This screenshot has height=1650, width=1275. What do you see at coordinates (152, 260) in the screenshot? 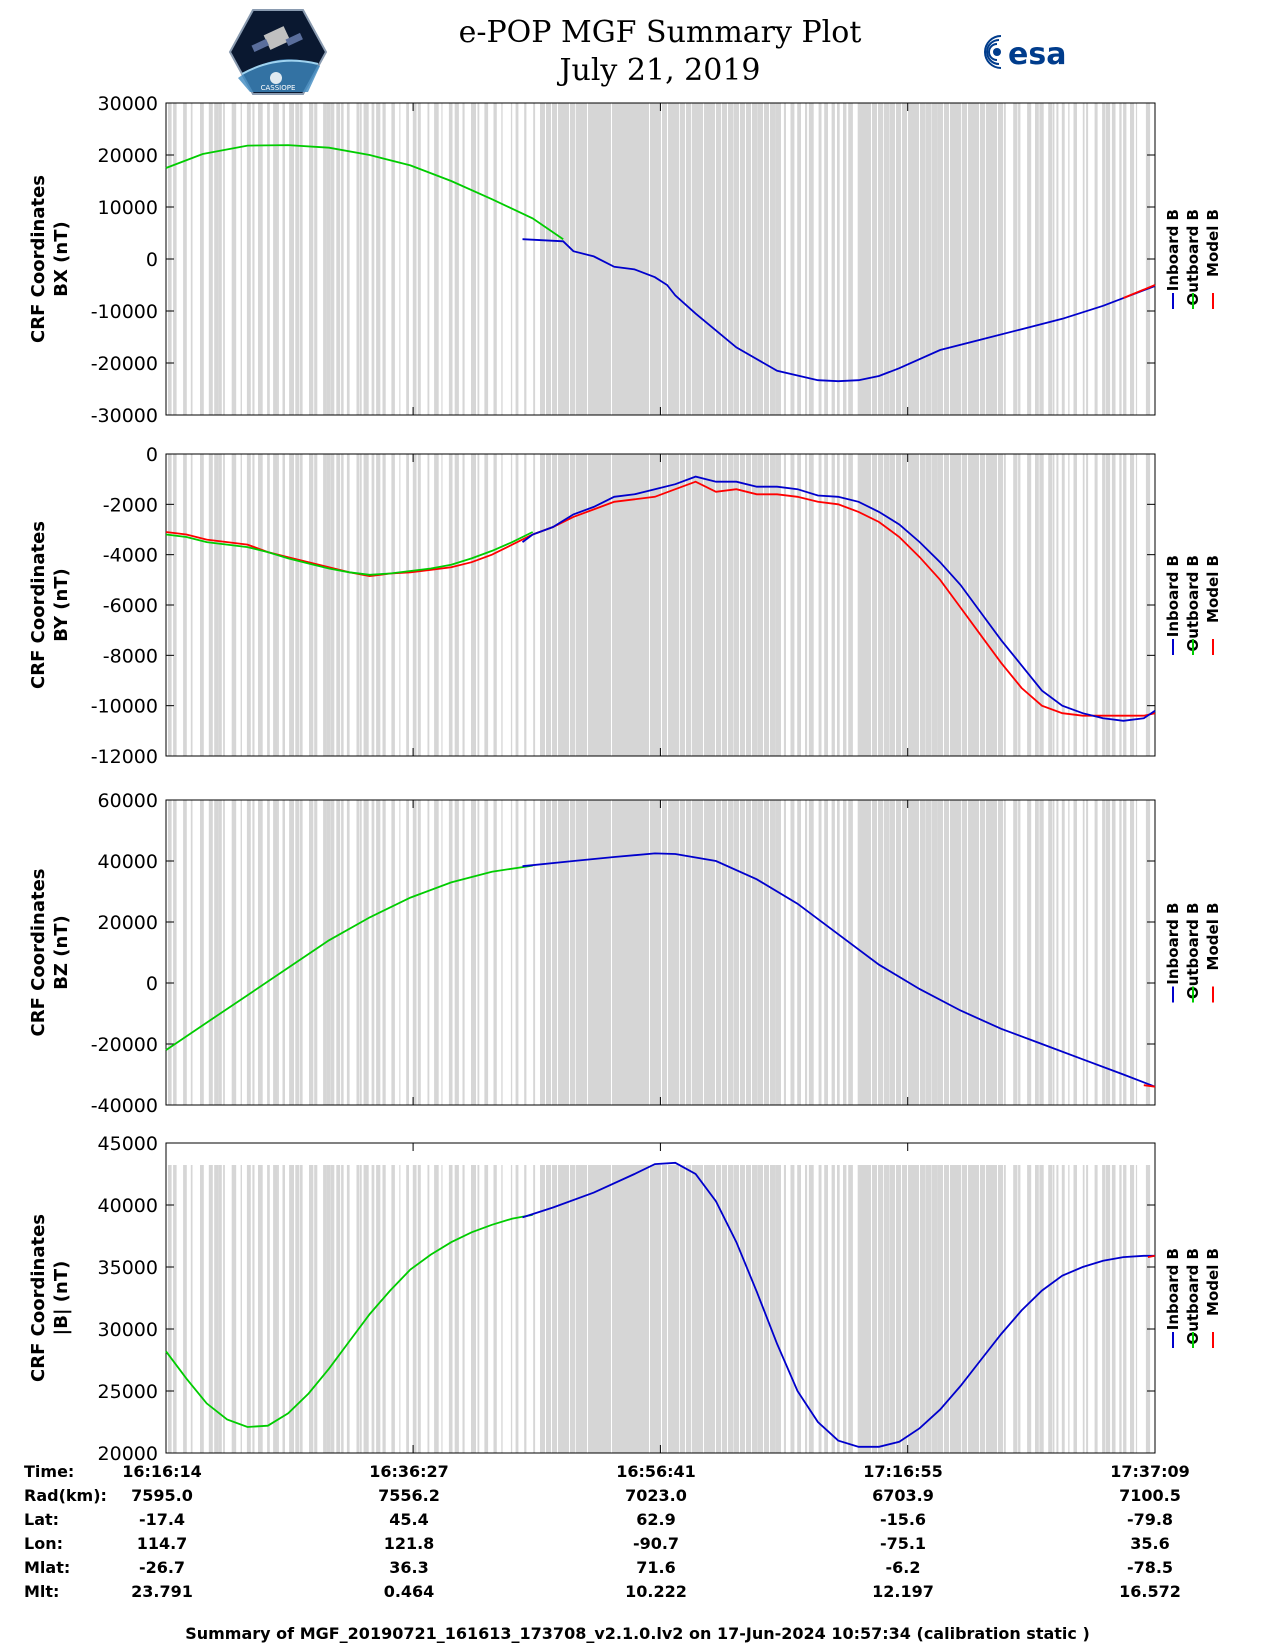
I see `y-tick-label: 0` at bounding box center [152, 260].